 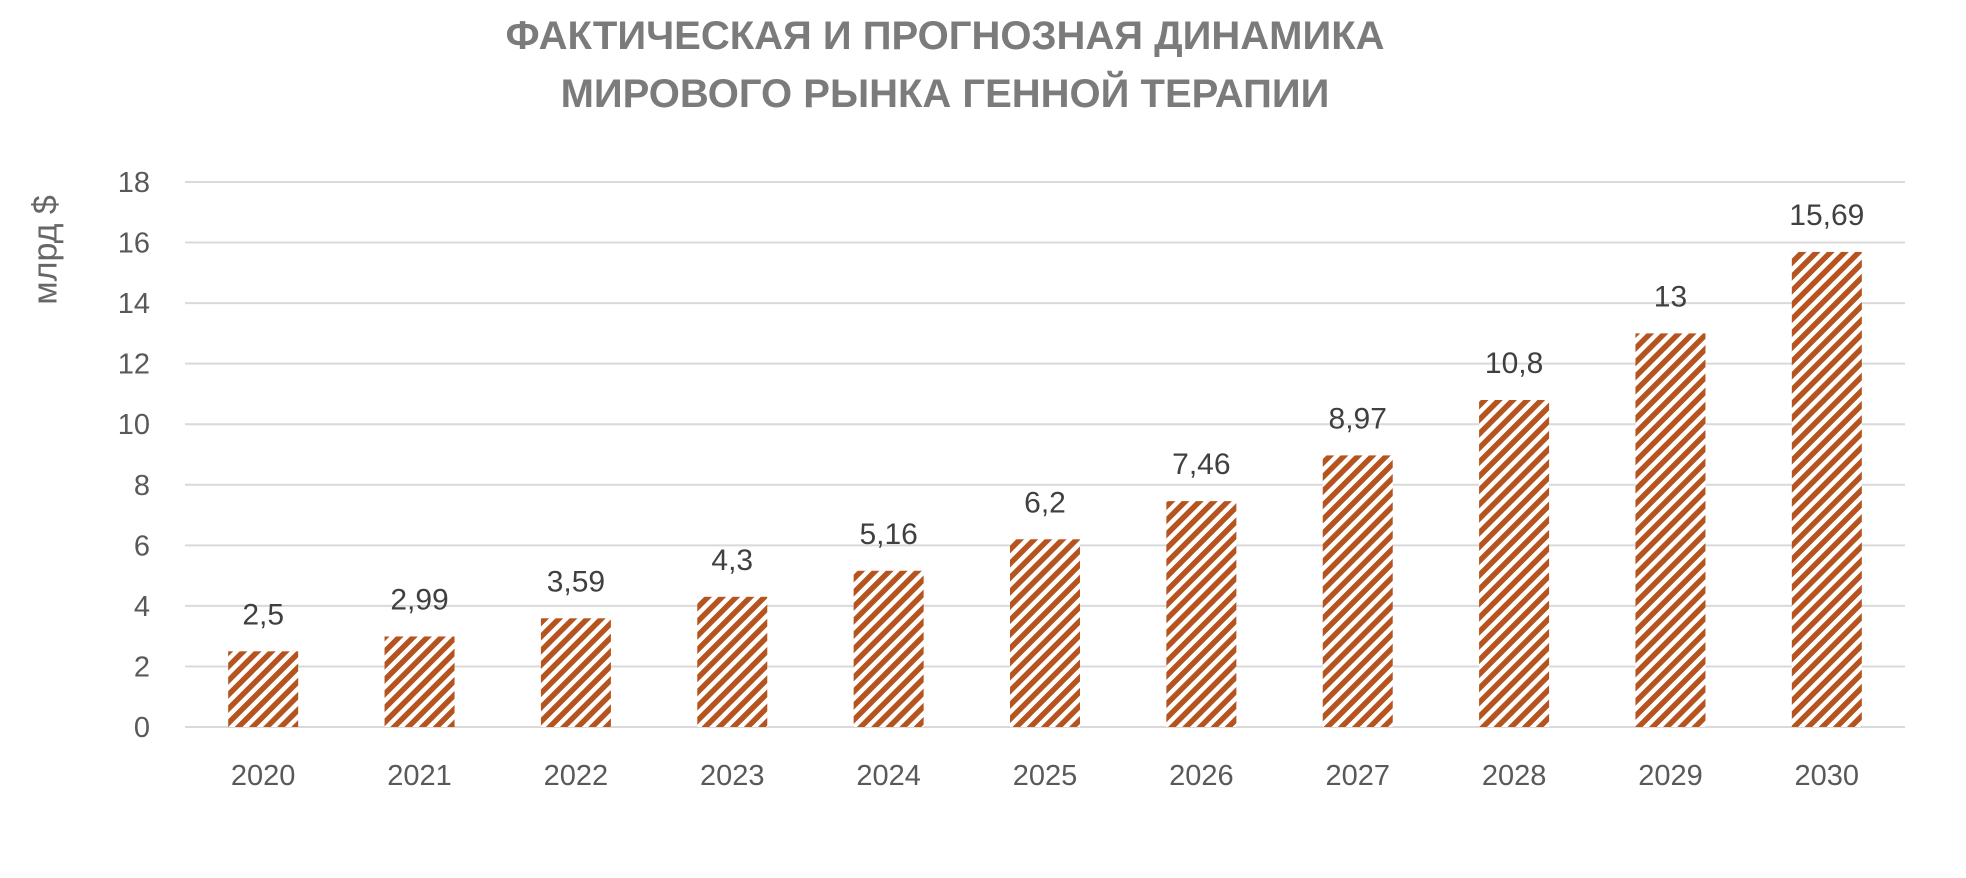 What do you see at coordinates (134, 365) in the screenshot?
I see `y-tick-label: 12` at bounding box center [134, 365].